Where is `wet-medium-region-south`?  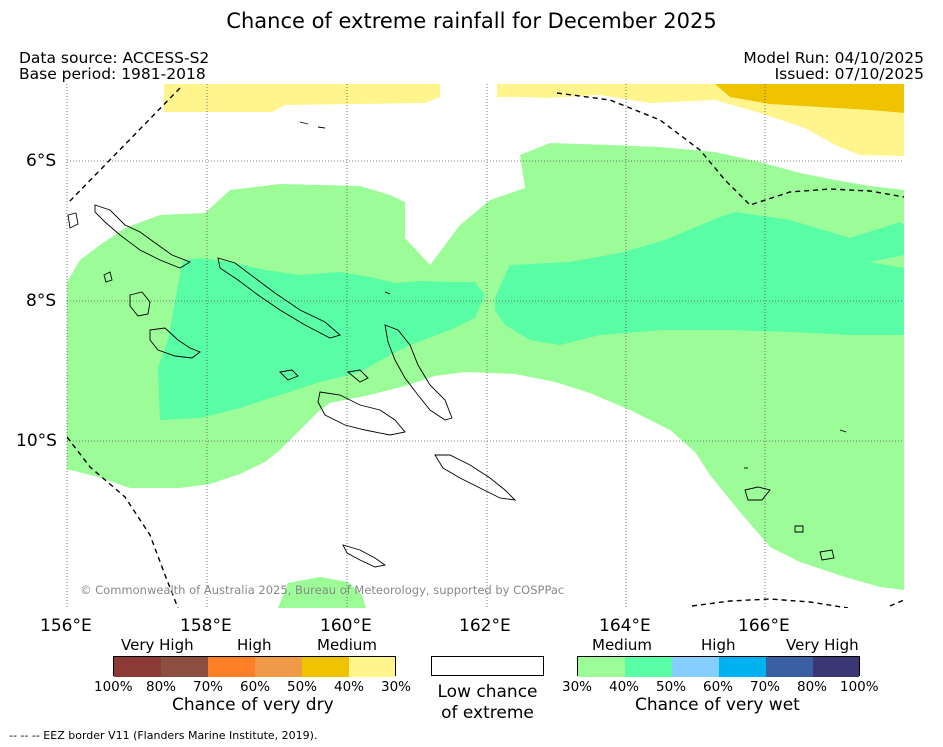 wet-medium-region-south is located at coordinates (322, 592).